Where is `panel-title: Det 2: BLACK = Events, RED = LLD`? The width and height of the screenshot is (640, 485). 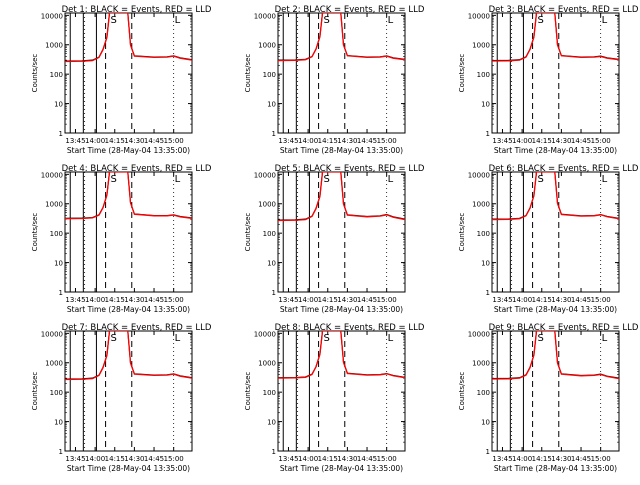
panel-title: Det 2: BLACK = Events, RED = LLD is located at coordinates (350, 10).